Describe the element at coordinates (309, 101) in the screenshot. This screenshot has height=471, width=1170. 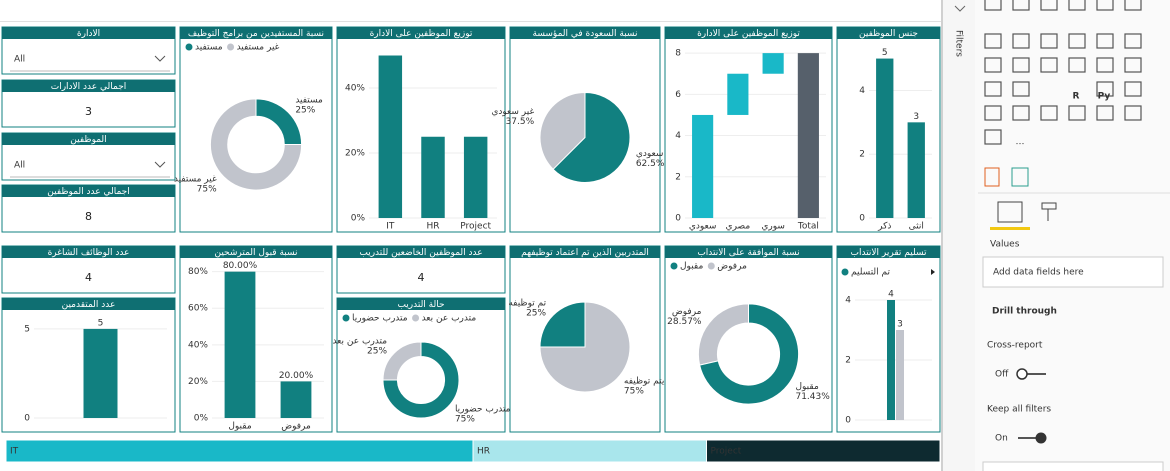
I see `slice-category: مستفيد` at that location.